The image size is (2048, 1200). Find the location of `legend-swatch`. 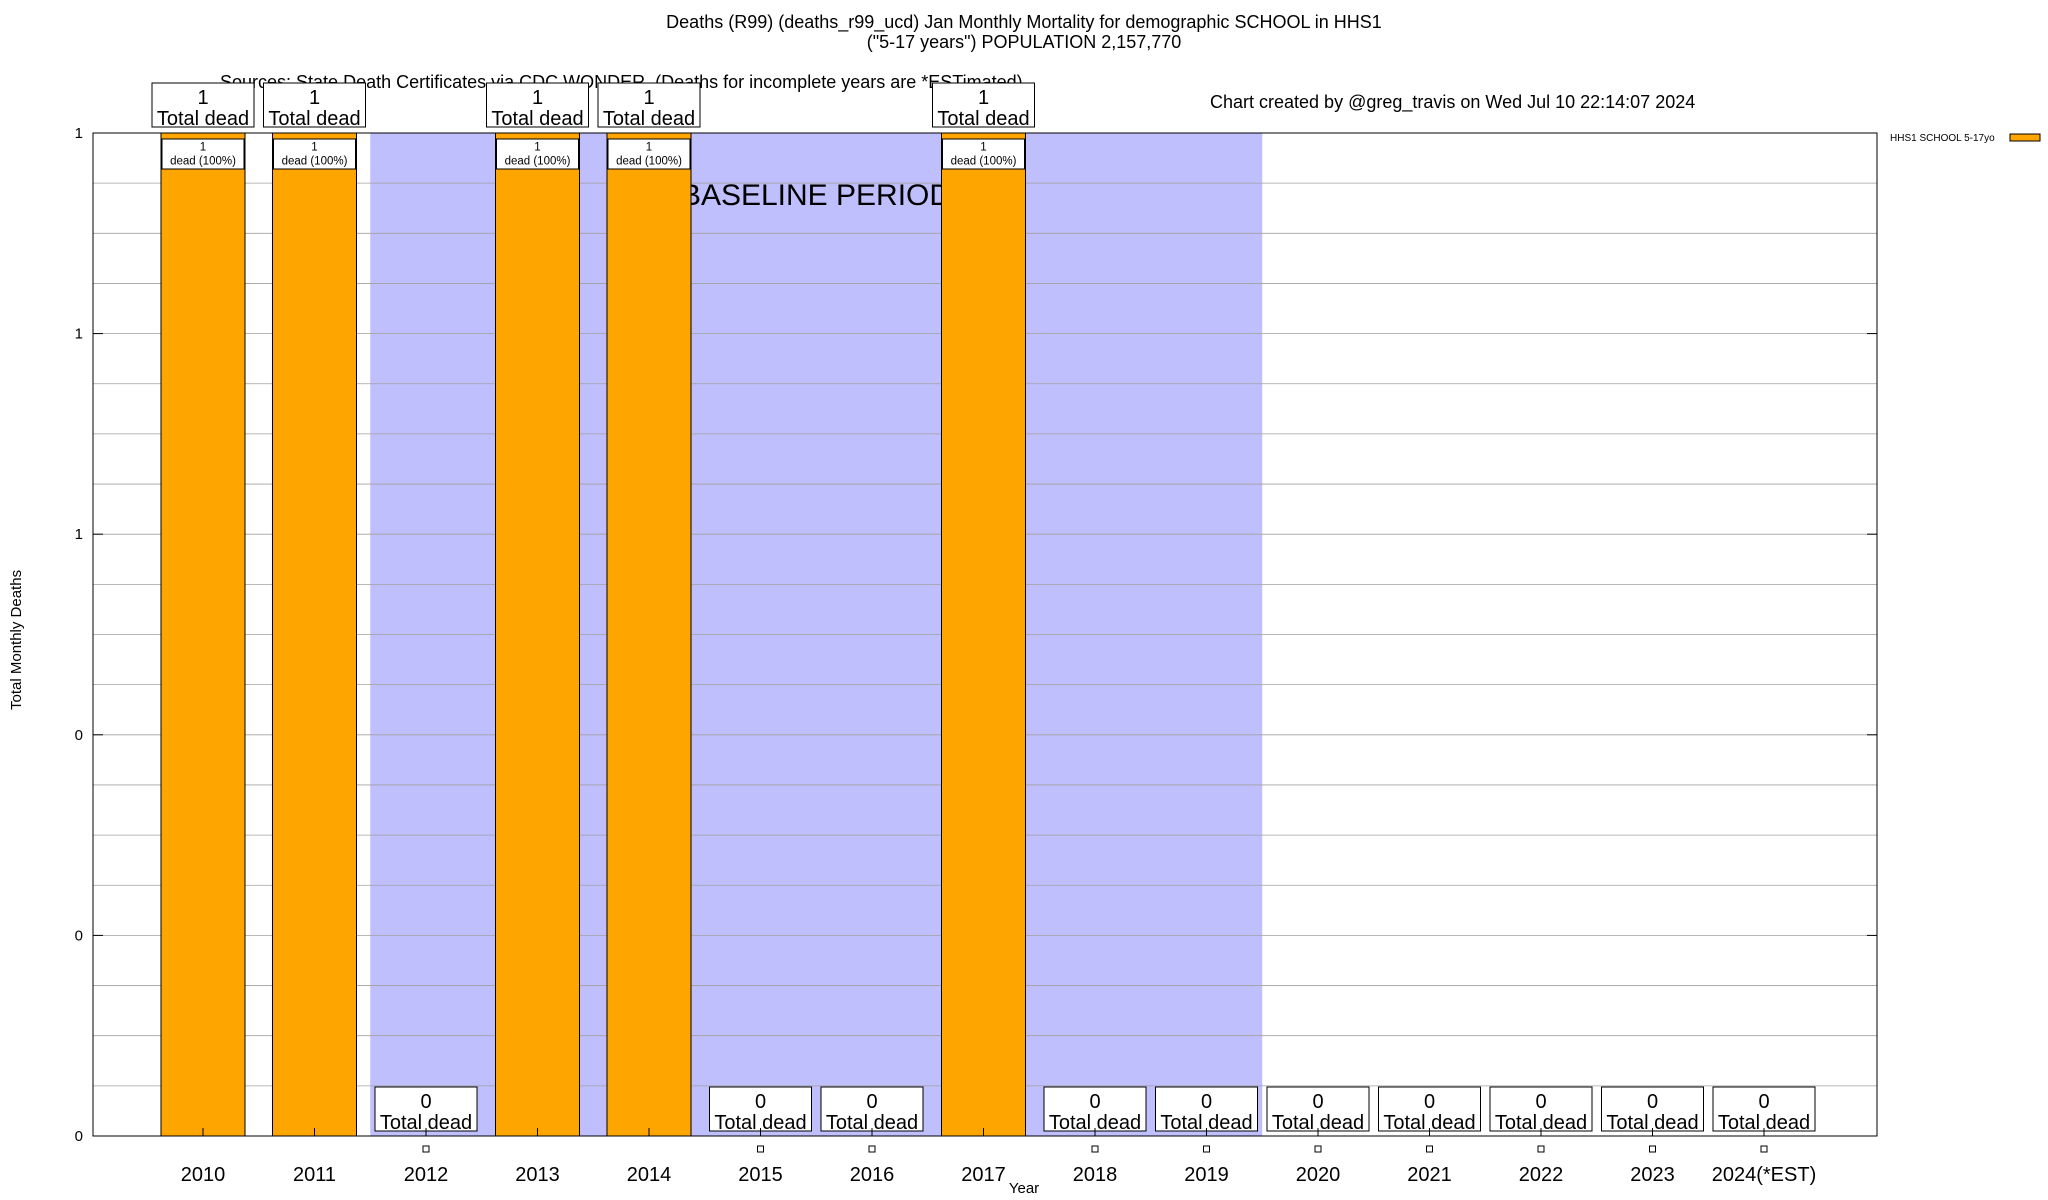

legend-swatch is located at coordinates (2025, 137).